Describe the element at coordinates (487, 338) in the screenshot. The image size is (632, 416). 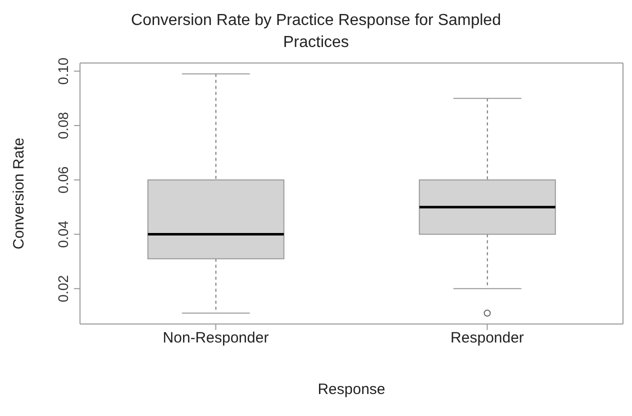
I see `x-tick-label: Responder` at that location.